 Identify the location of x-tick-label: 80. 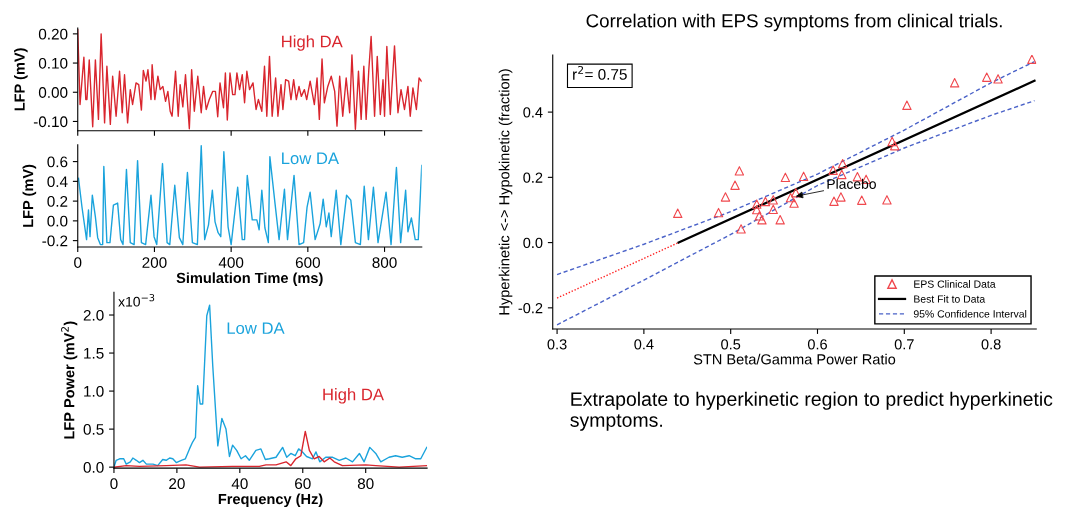
(365, 484).